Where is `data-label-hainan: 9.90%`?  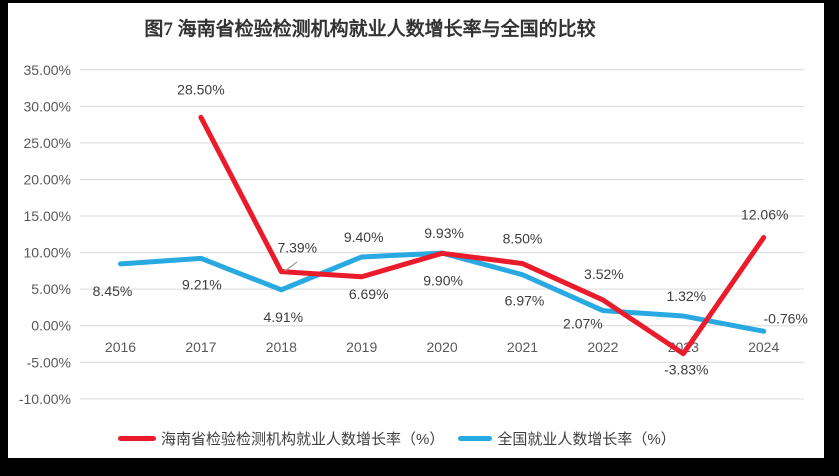 data-label-hainan: 9.90% is located at coordinates (443, 280).